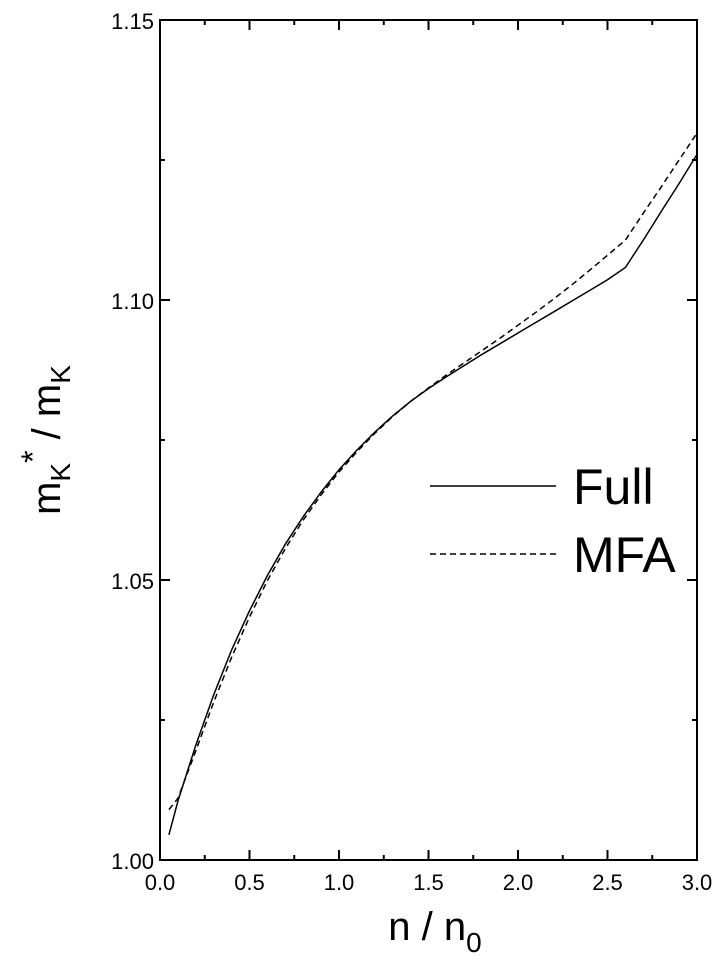  What do you see at coordinates (518, 882) in the screenshot?
I see `x-tick-label: 2.0` at bounding box center [518, 882].